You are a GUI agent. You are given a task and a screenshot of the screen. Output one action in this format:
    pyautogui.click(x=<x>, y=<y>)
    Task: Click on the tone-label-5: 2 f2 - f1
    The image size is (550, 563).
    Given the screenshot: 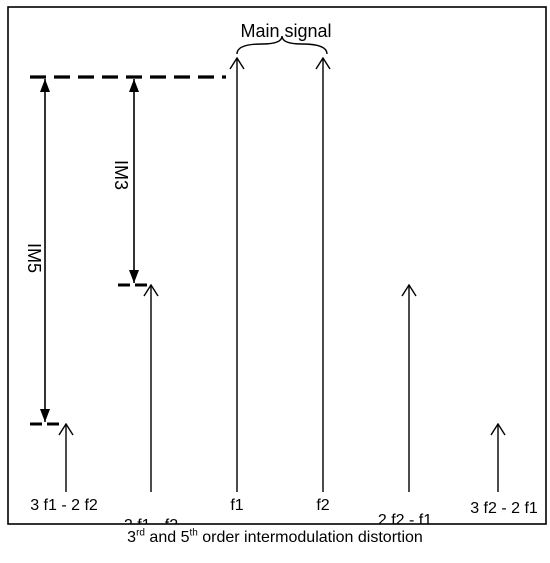 What is the action you would take?
    pyautogui.click(x=405, y=520)
    